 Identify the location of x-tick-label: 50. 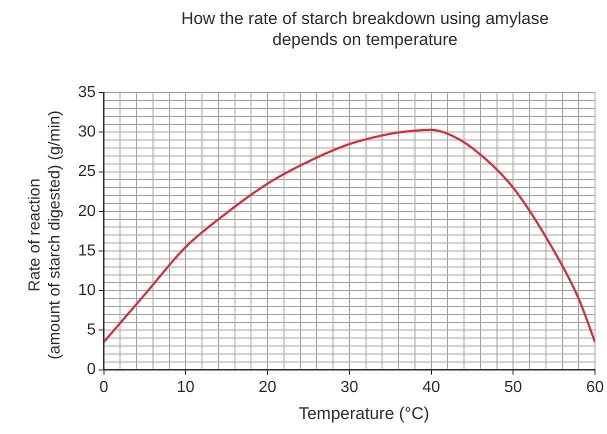
(513, 387).